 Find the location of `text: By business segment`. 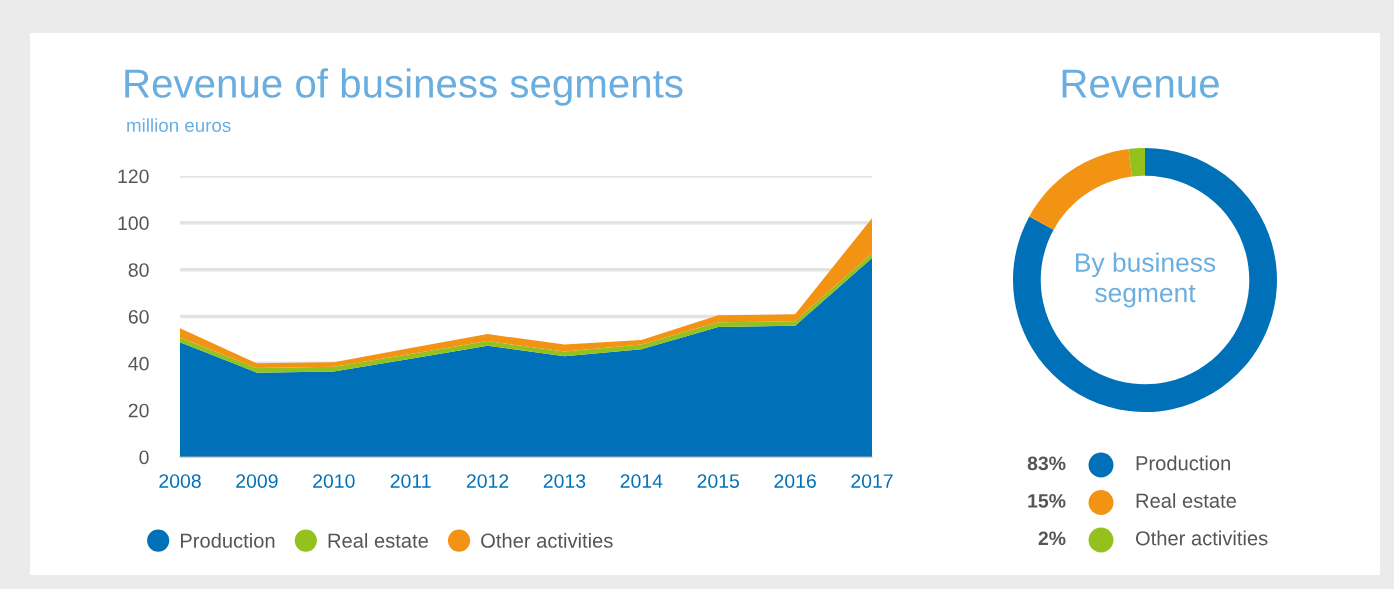

text: By business segment is located at coordinates (1146, 280).